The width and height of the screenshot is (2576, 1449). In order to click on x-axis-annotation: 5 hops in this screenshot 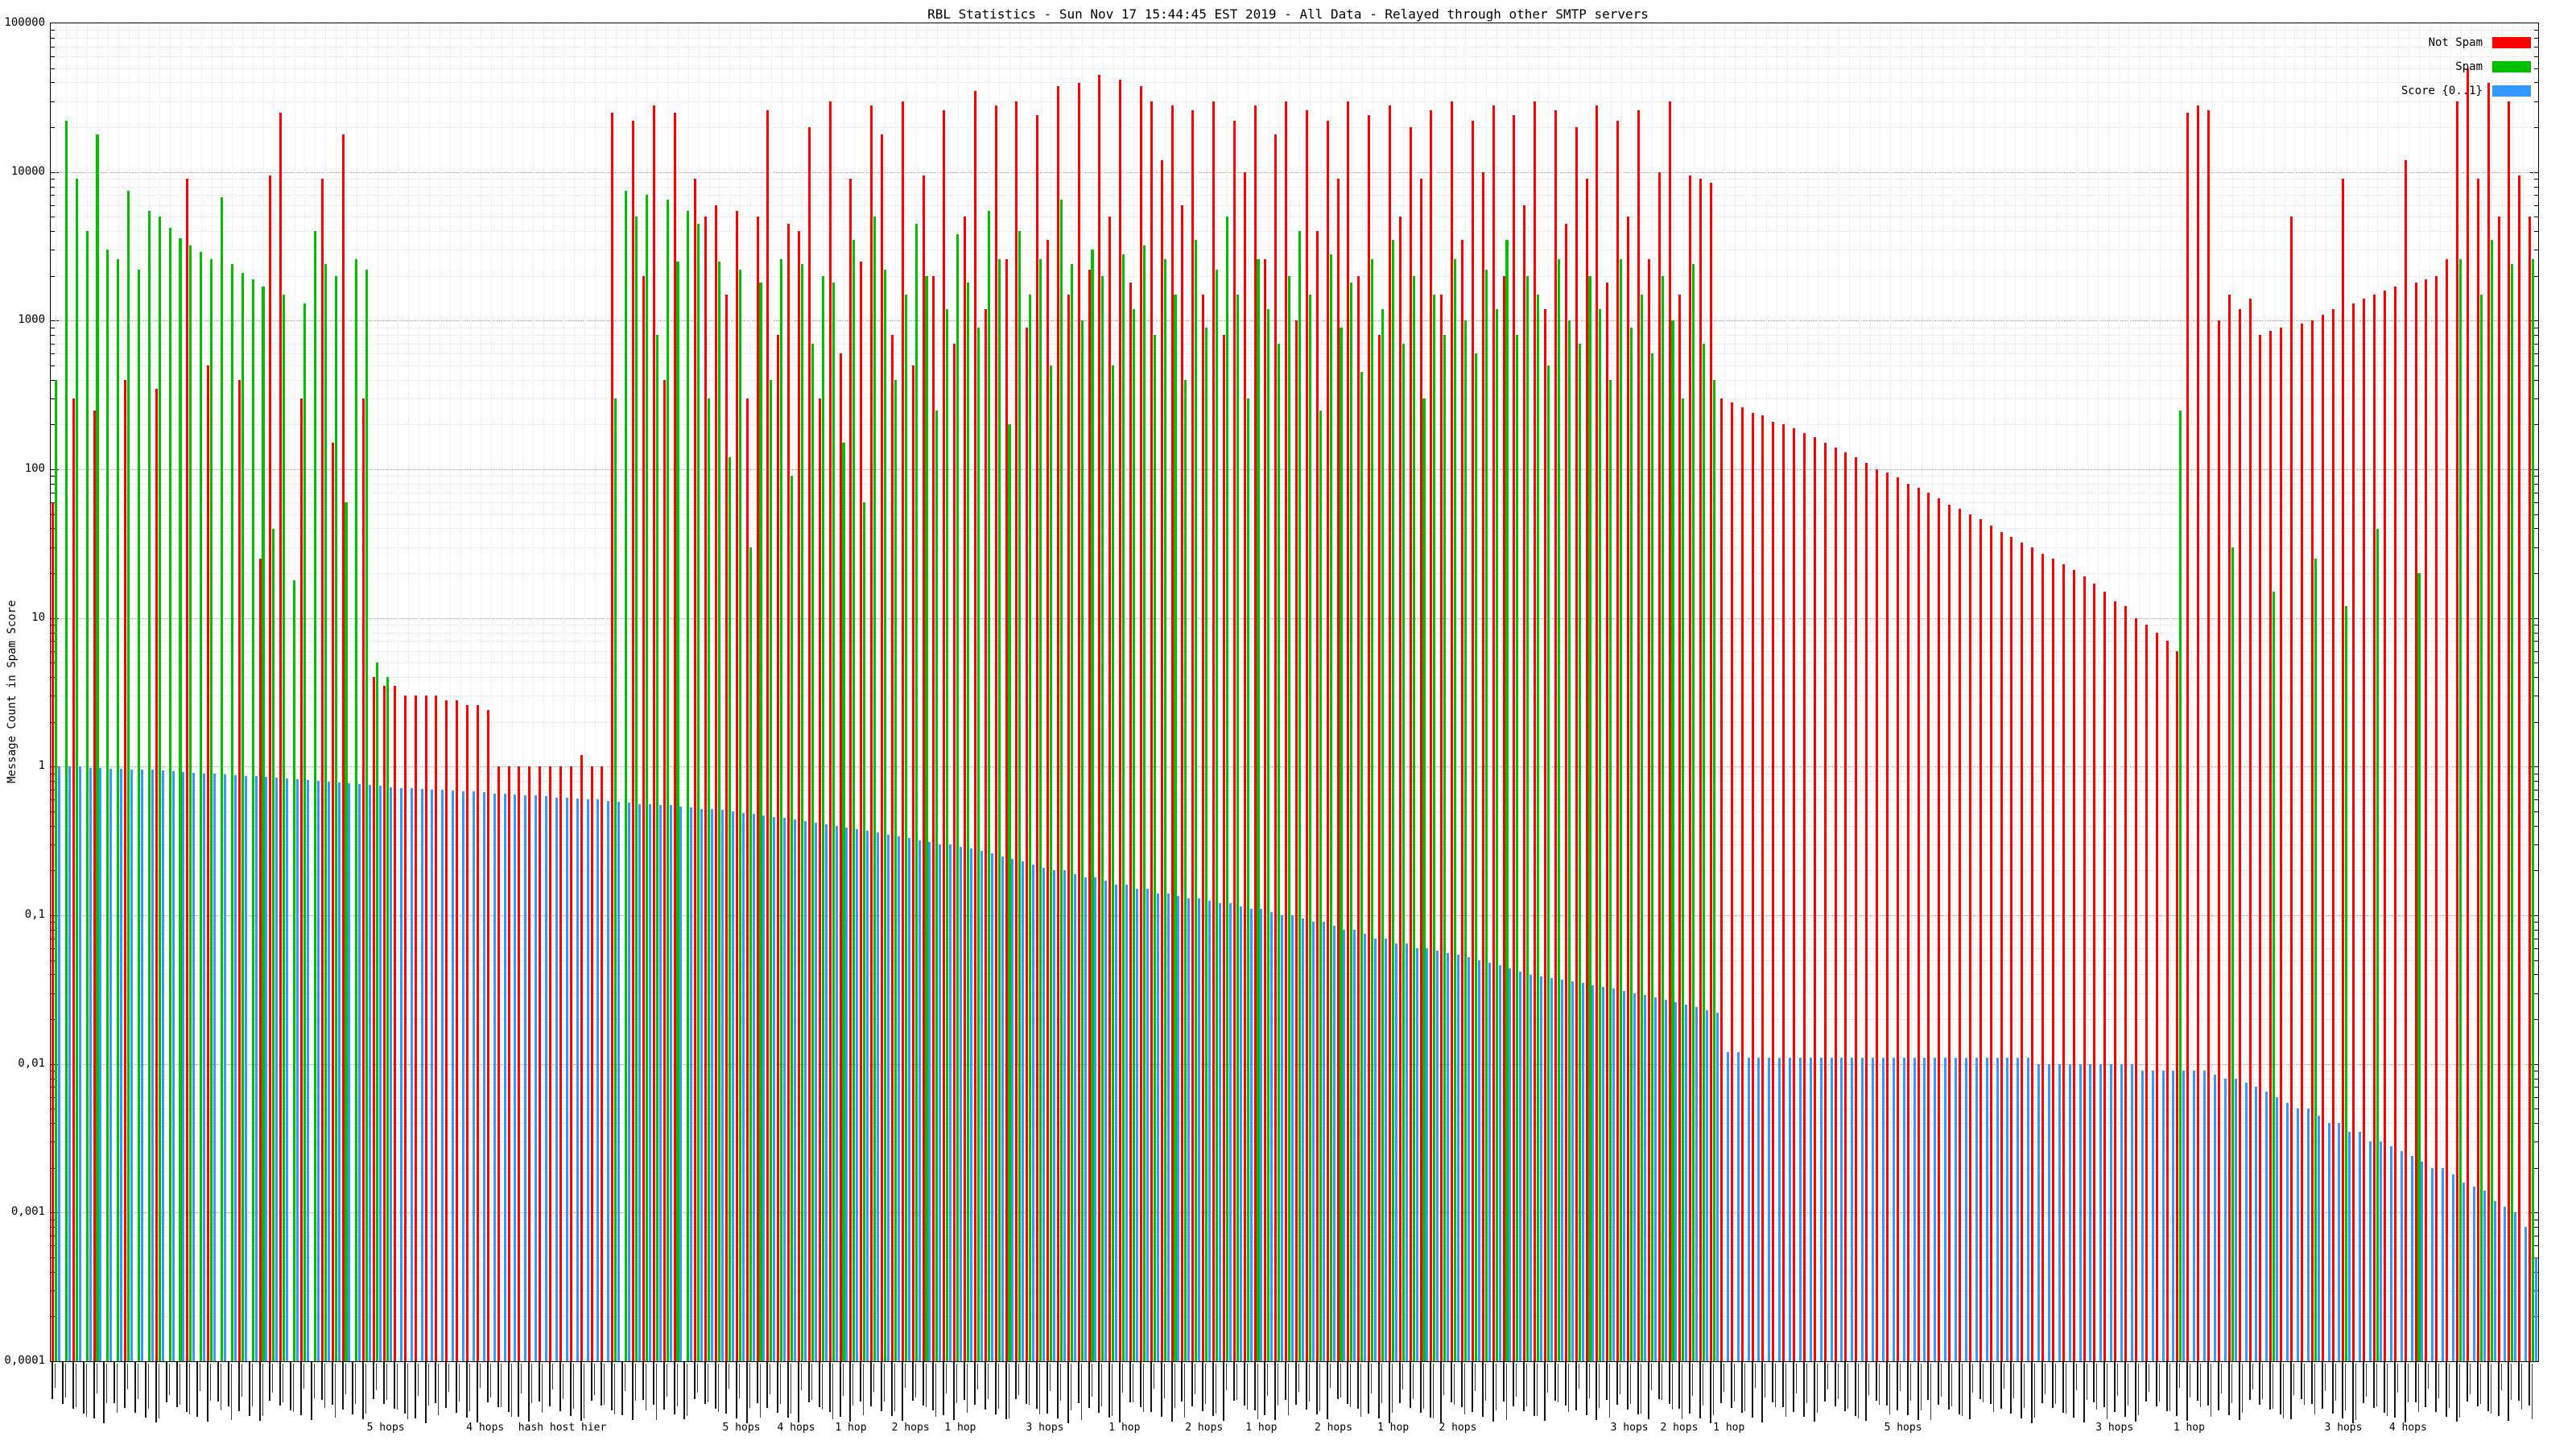, I will do `click(1903, 1428)`.